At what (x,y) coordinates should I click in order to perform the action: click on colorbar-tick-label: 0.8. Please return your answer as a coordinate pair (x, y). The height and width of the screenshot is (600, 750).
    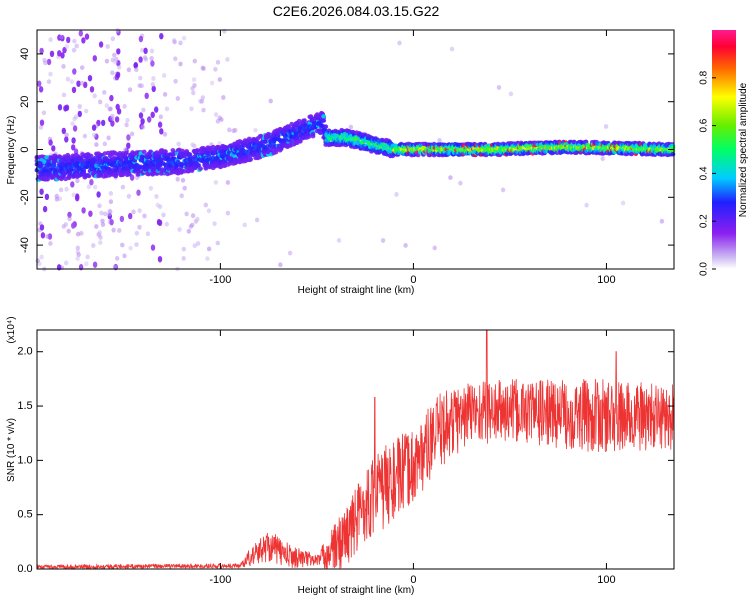
    Looking at the image, I should click on (704, 77).